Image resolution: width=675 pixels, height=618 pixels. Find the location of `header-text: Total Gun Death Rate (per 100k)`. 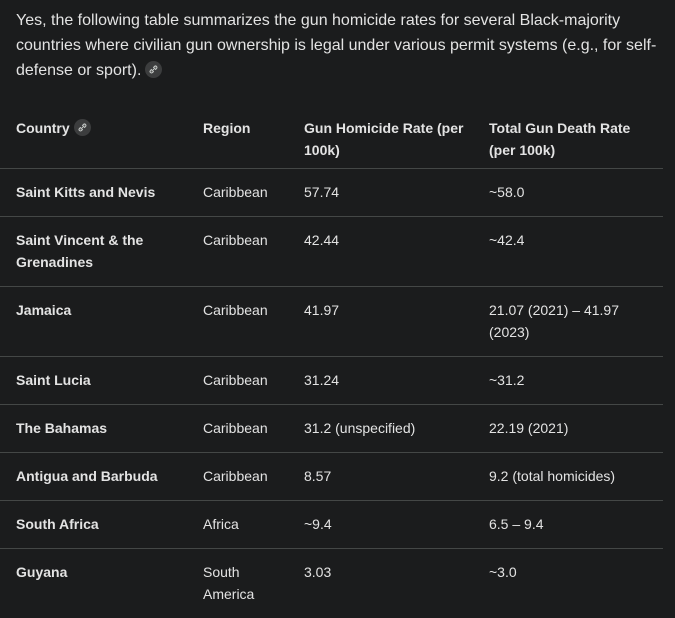

header-text: Total Gun Death Rate (per 100k) is located at coordinates (559, 139).